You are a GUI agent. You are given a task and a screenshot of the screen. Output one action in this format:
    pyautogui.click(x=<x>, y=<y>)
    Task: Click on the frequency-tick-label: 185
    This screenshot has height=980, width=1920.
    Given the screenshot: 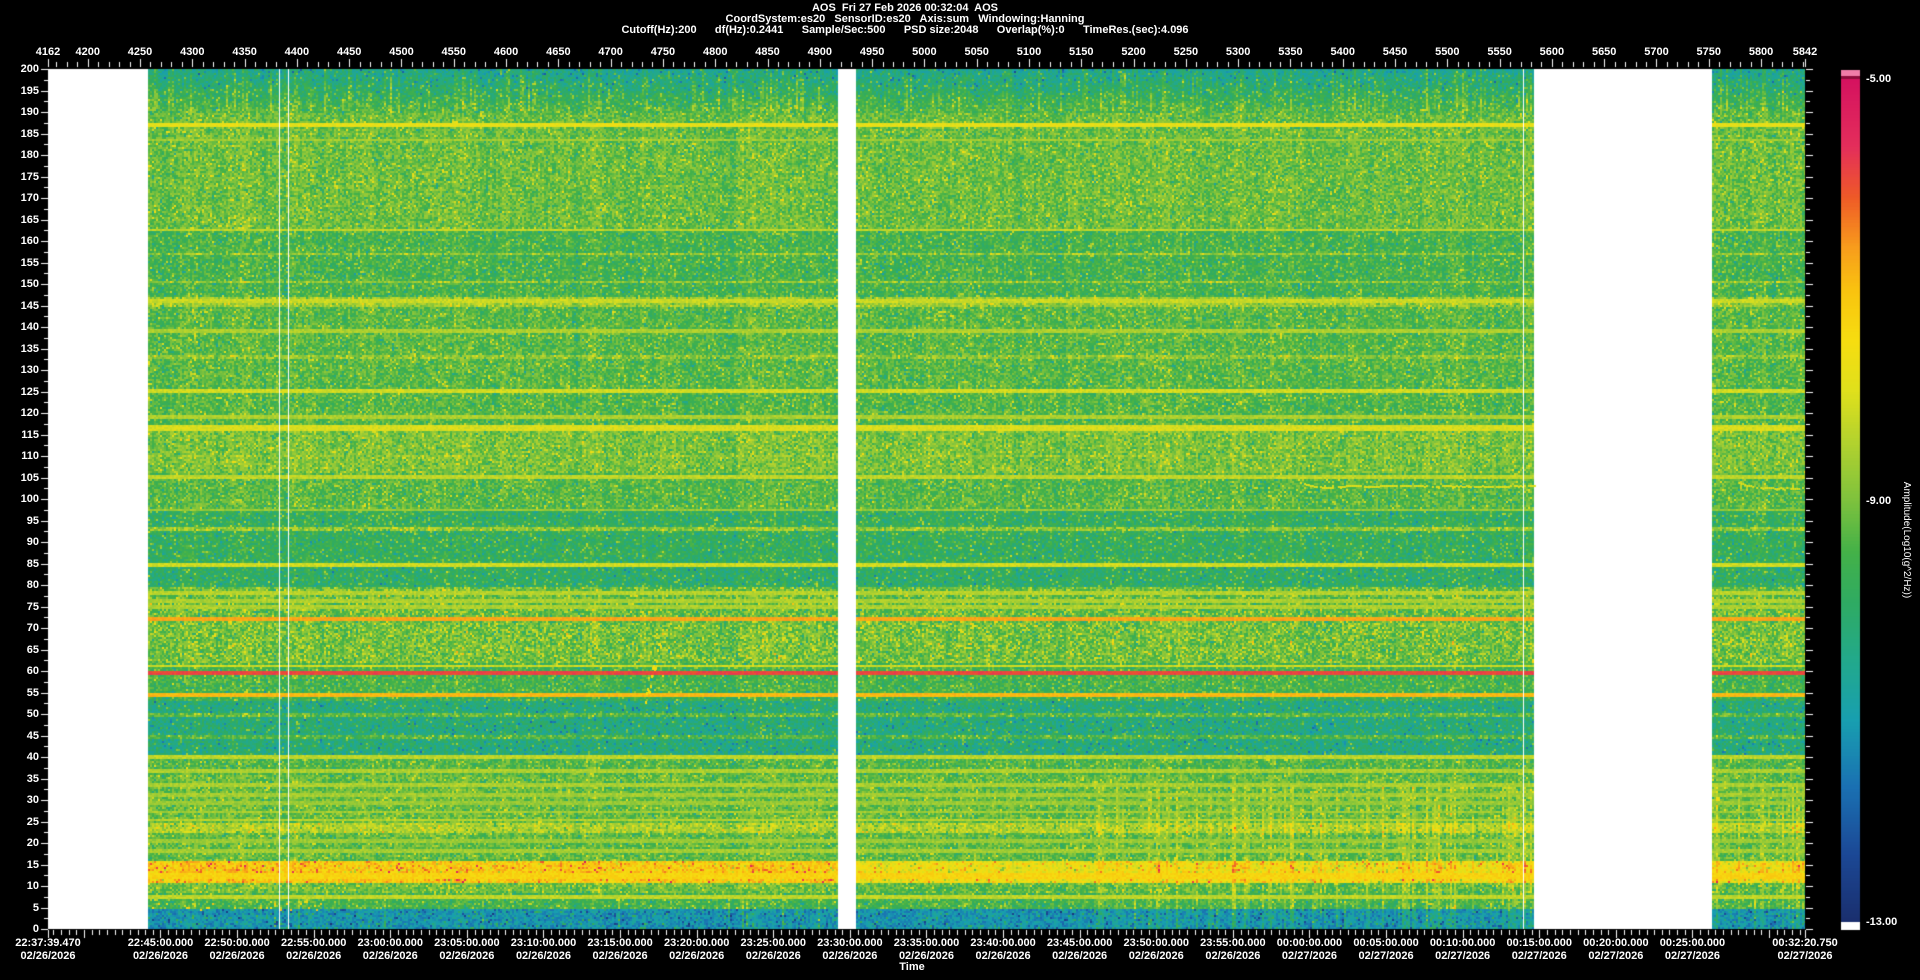 What is the action you would take?
    pyautogui.click(x=29, y=133)
    